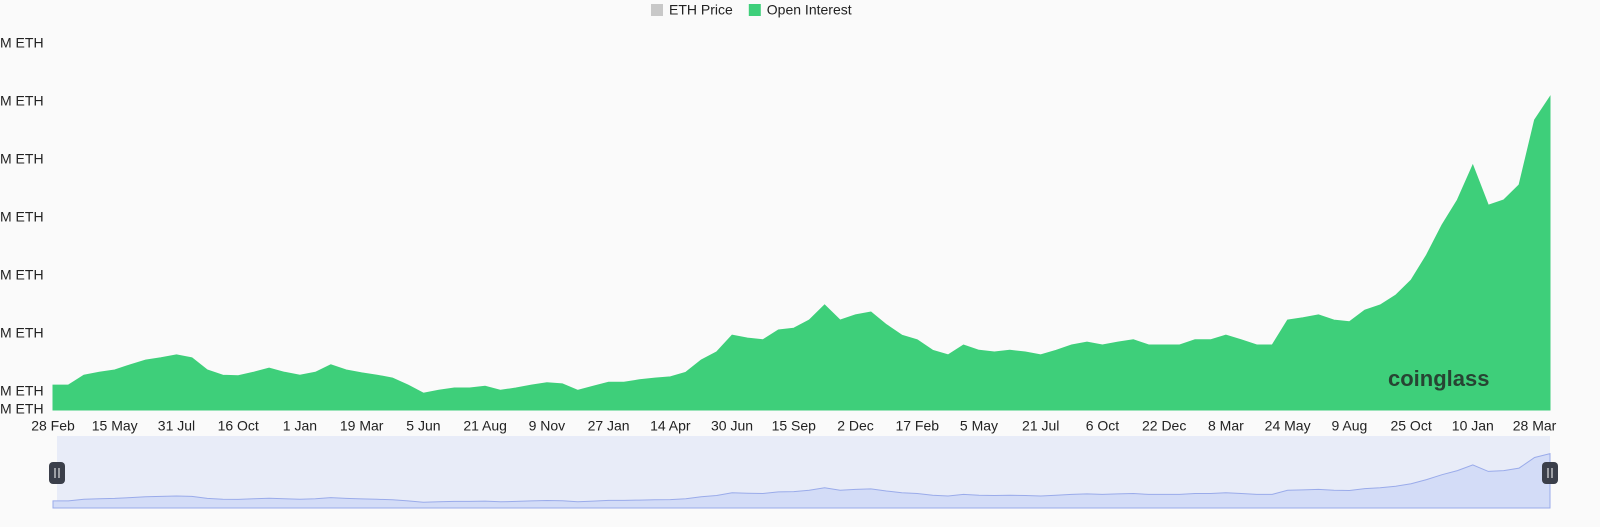 The width and height of the screenshot is (1600, 527). Describe the element at coordinates (1164, 426) in the screenshot. I see `x-tick-label: 22 Dec` at that location.